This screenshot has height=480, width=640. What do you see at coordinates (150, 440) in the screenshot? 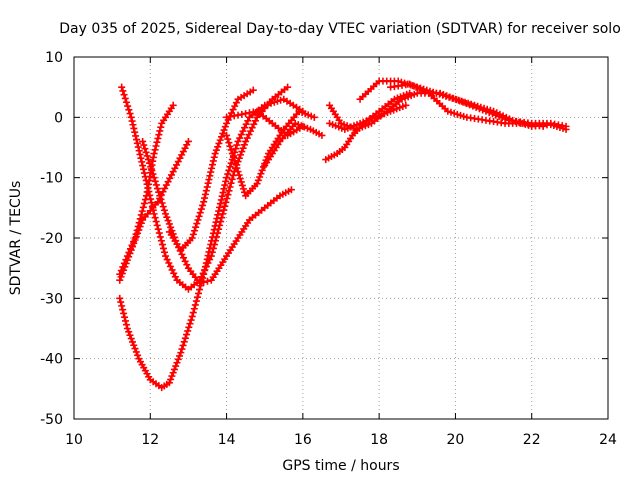
I see `x-tick-label: 12` at bounding box center [150, 440].